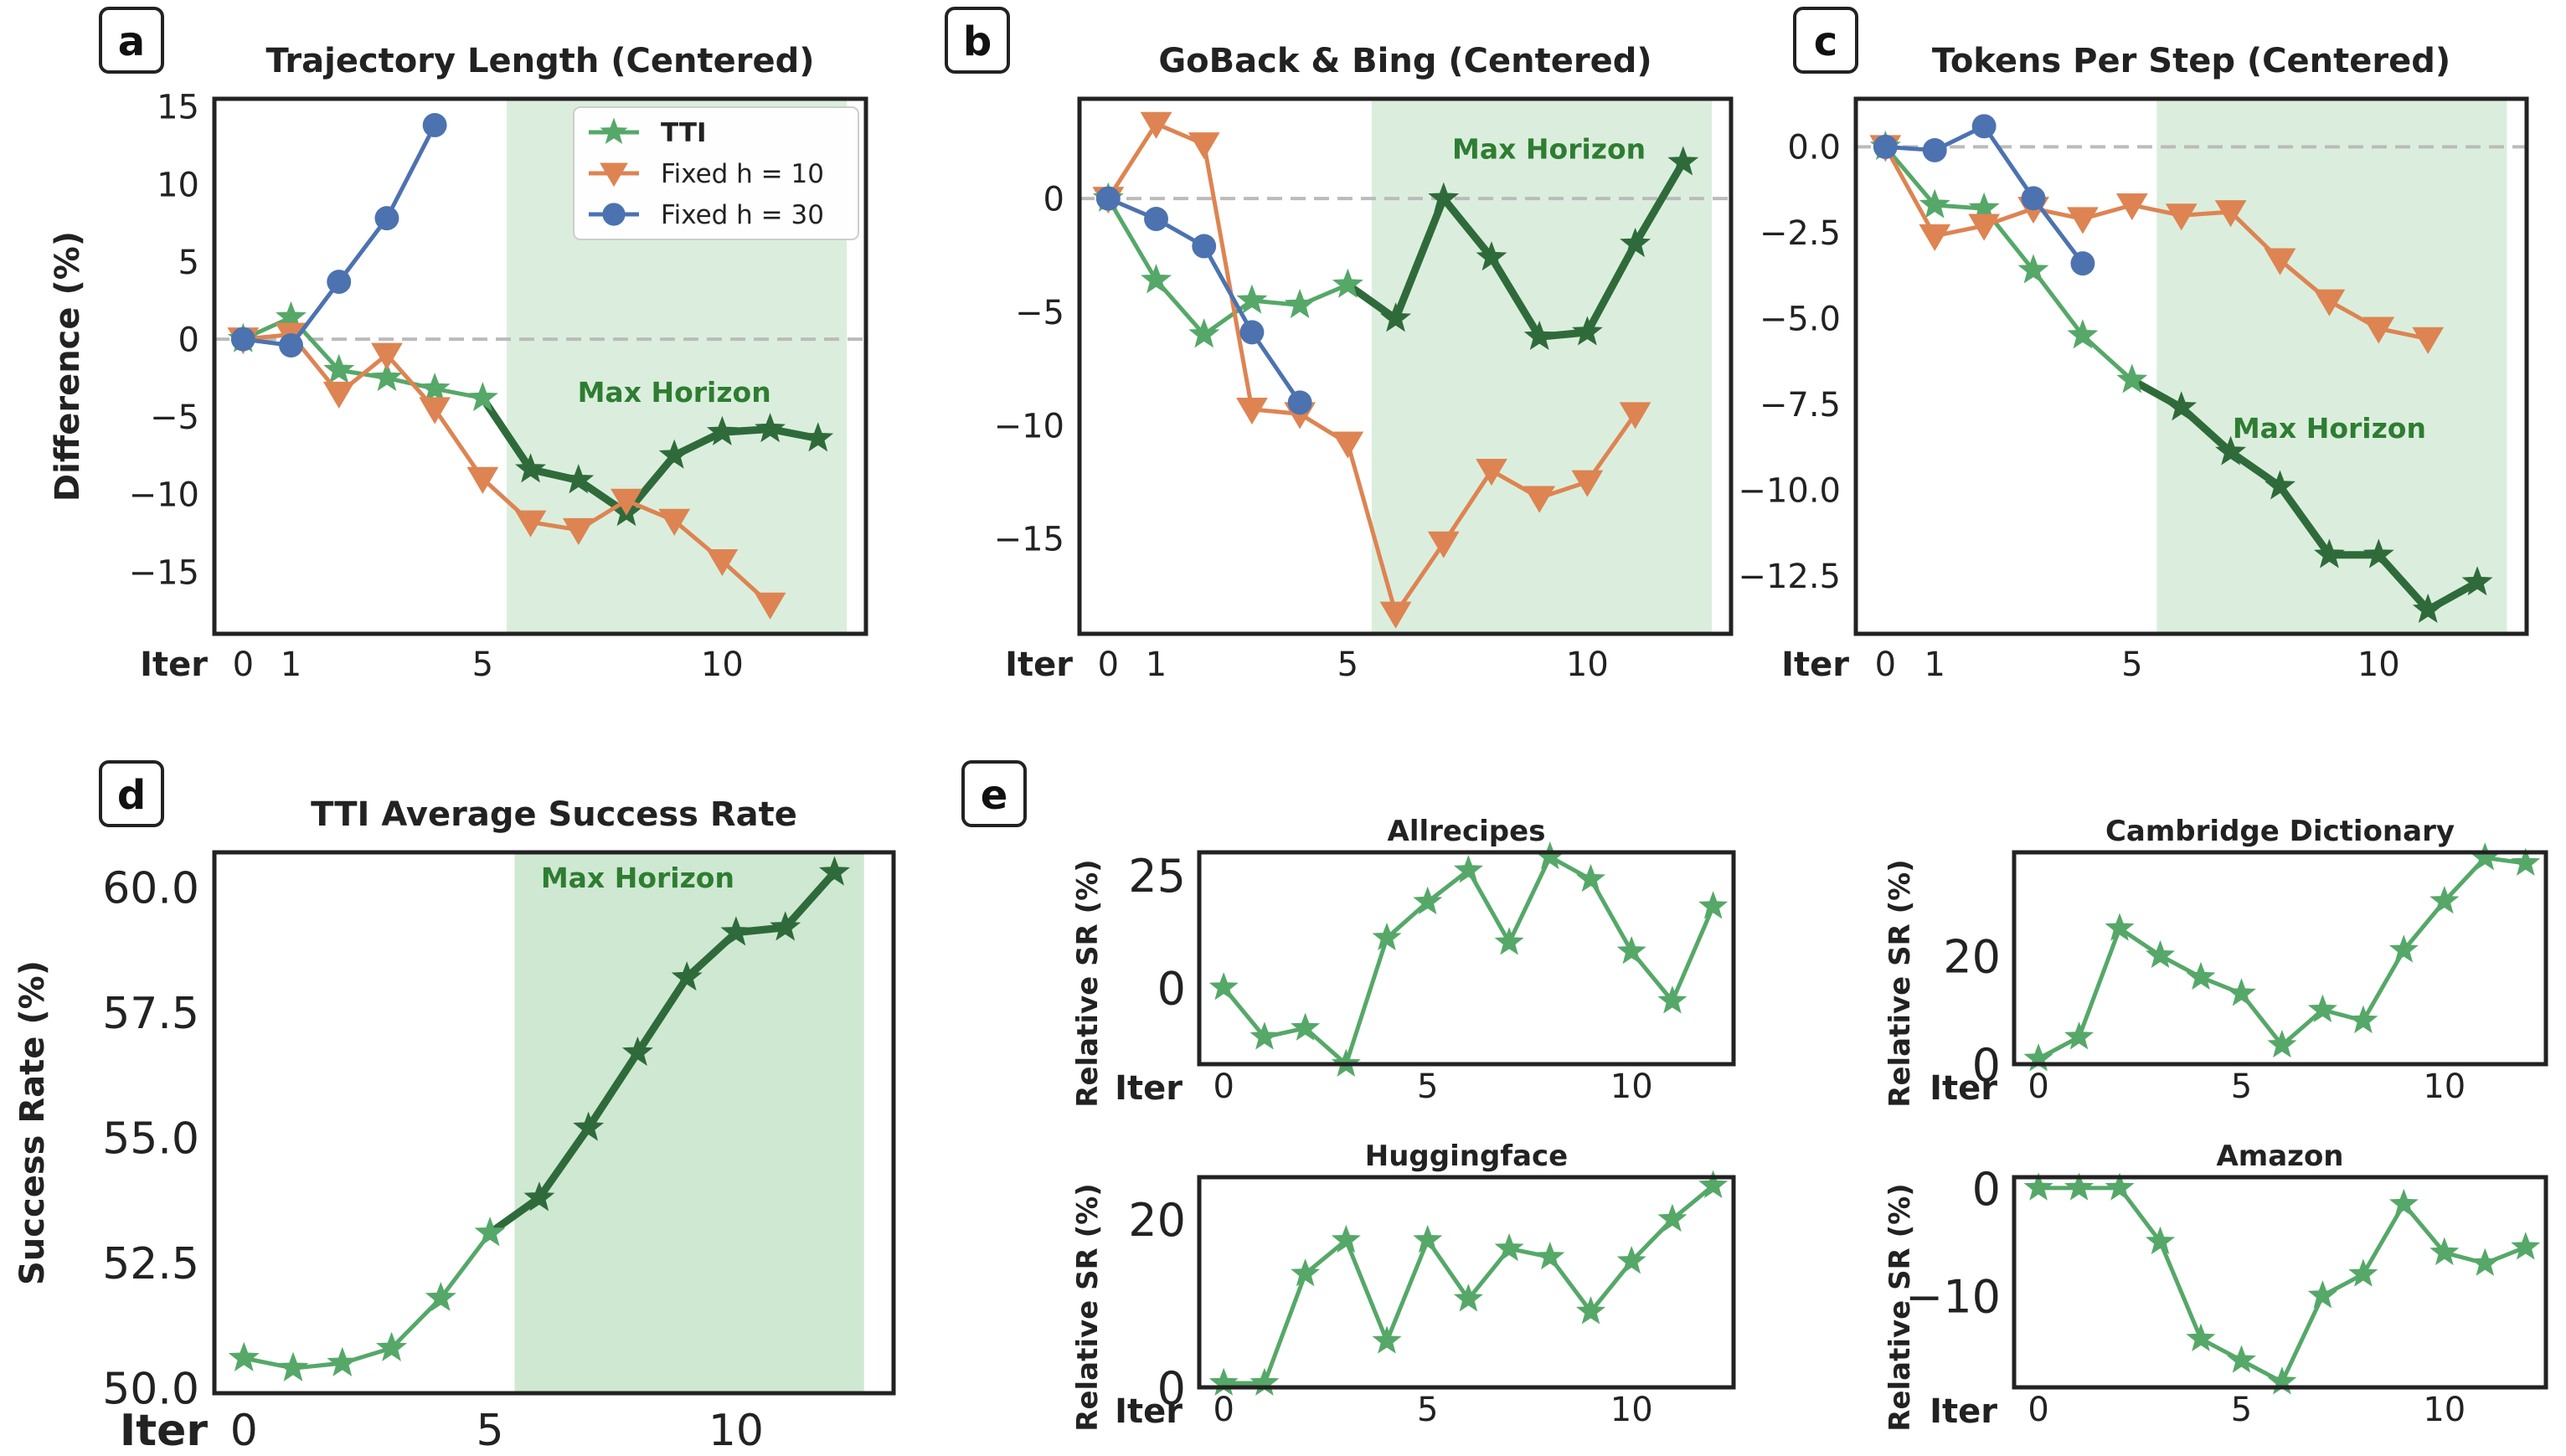 Image resolution: width=2566 pixels, height=1456 pixels. Describe the element at coordinates (1029, 540) in the screenshot. I see `y-tick-label: −15` at that location.